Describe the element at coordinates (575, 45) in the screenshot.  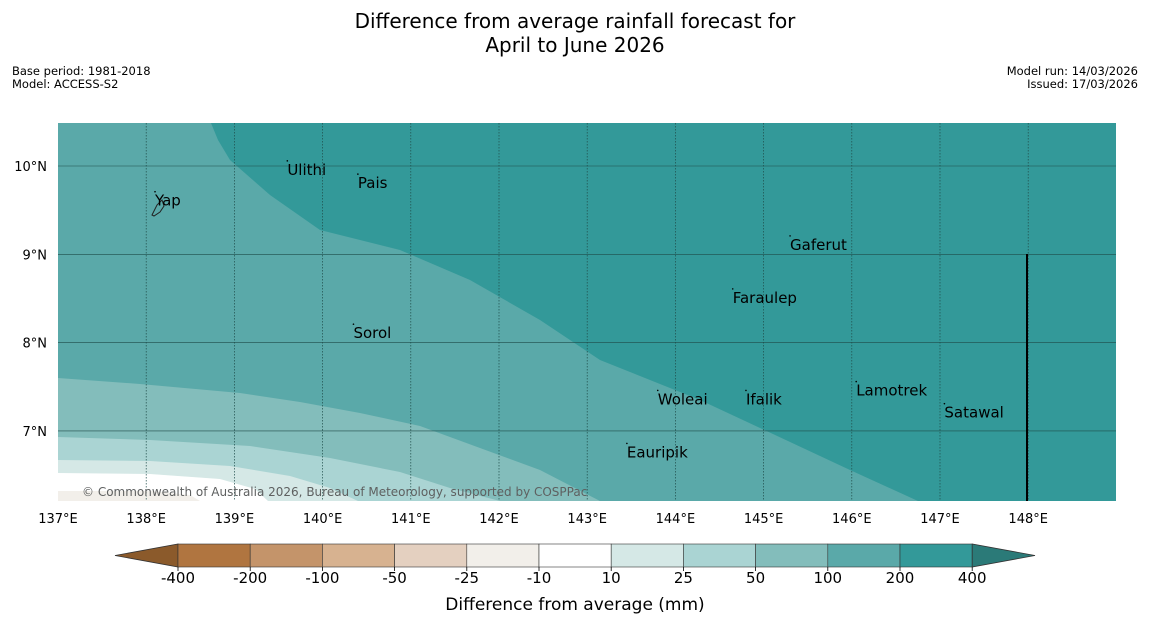
I see `title-line-2: April to June 2026` at that location.